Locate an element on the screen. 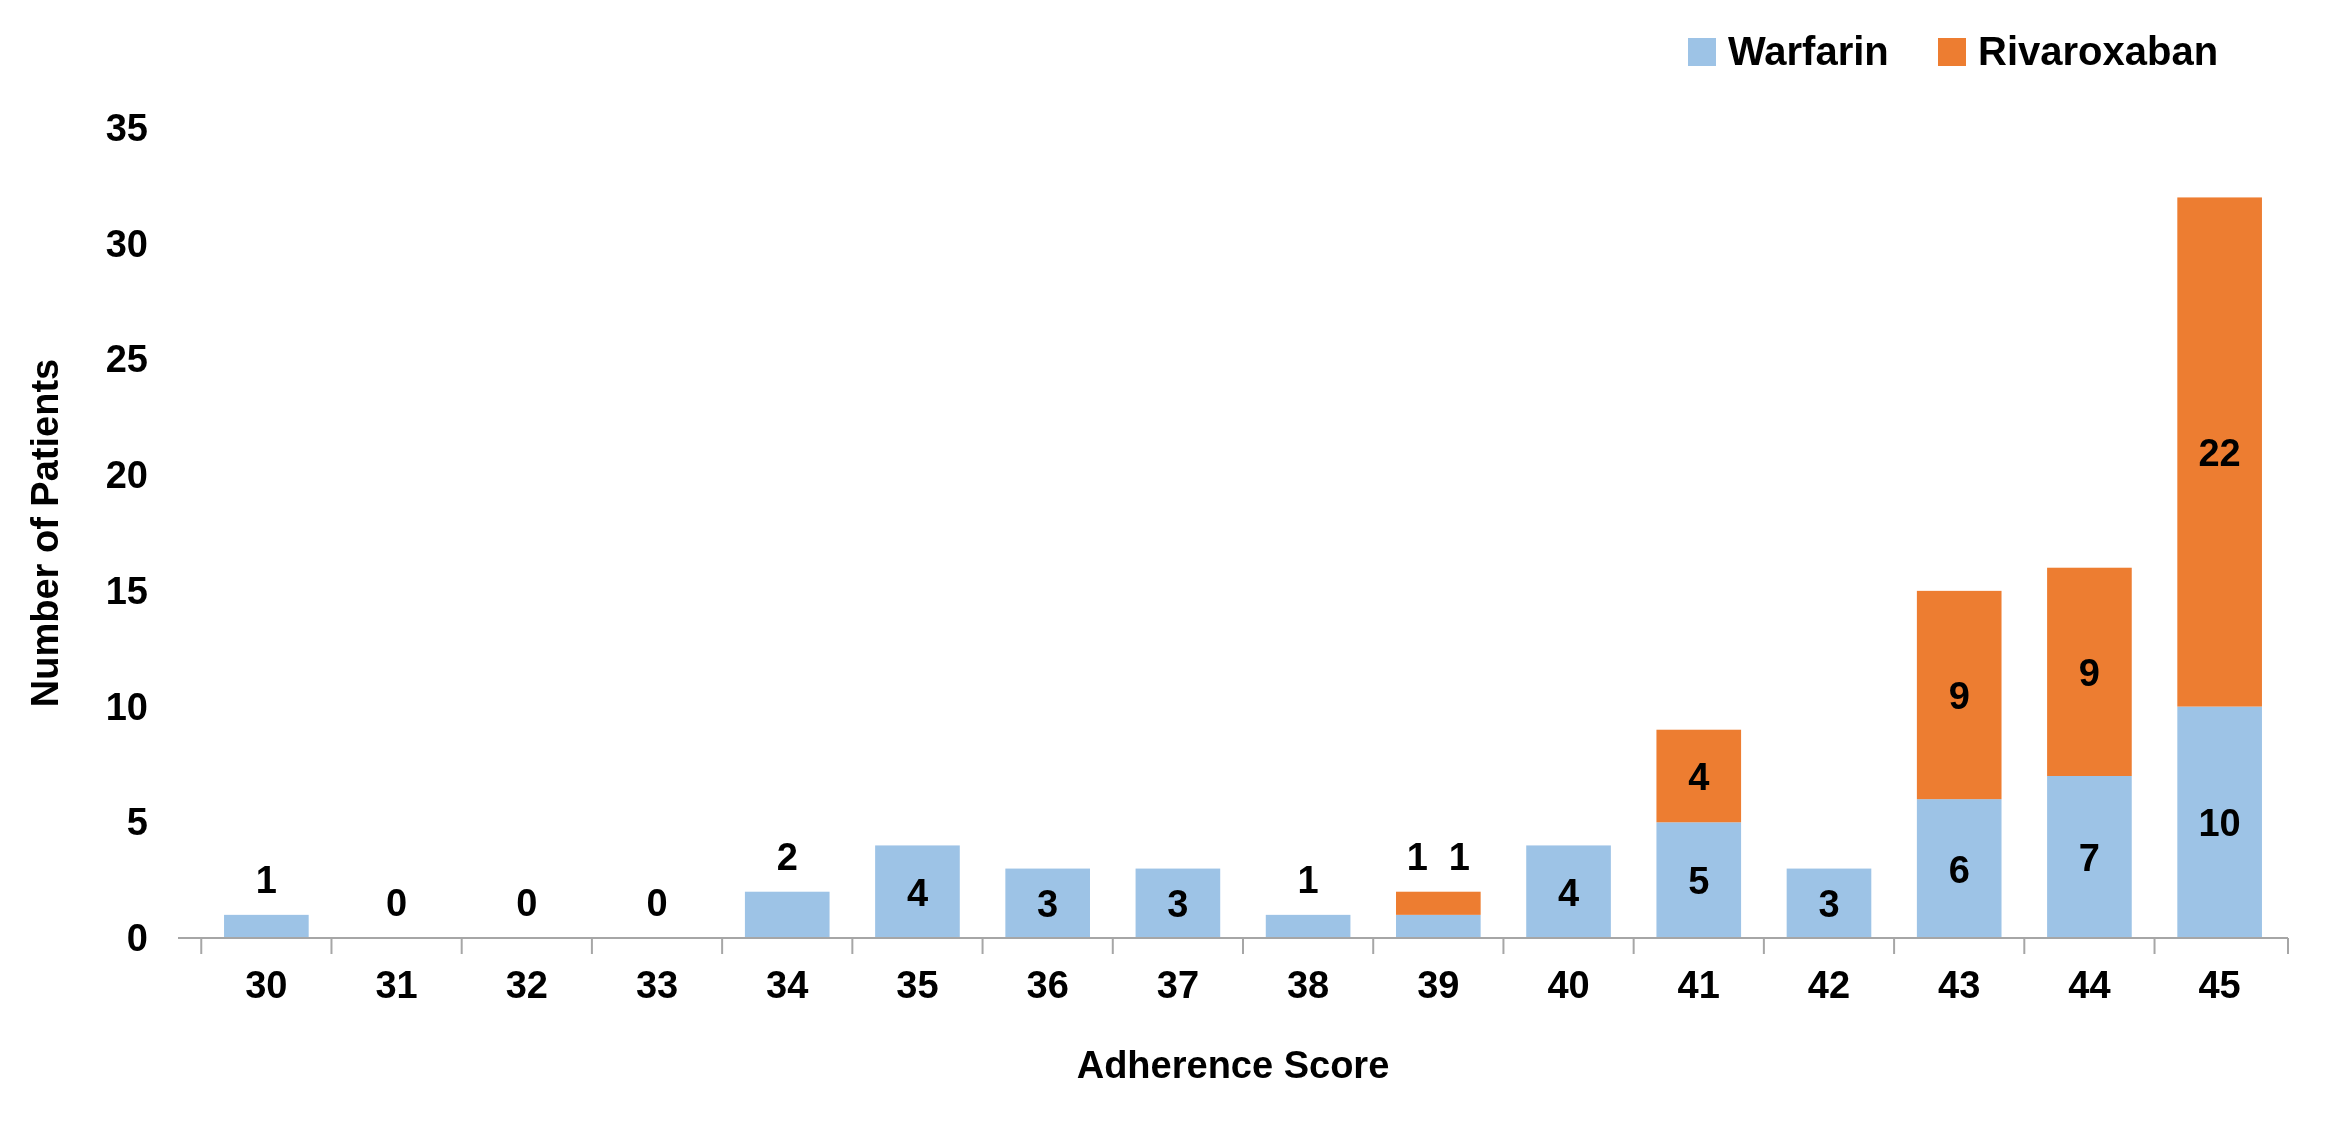  data-label: 5 is located at coordinates (1699, 881).